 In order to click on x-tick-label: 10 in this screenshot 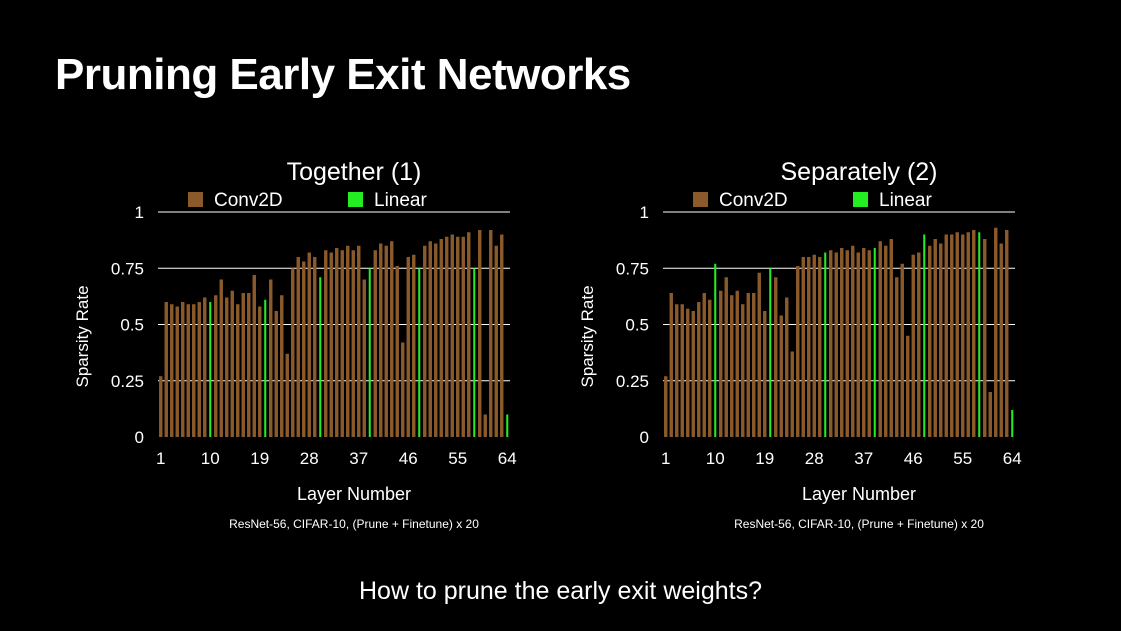, I will do `click(715, 458)`.